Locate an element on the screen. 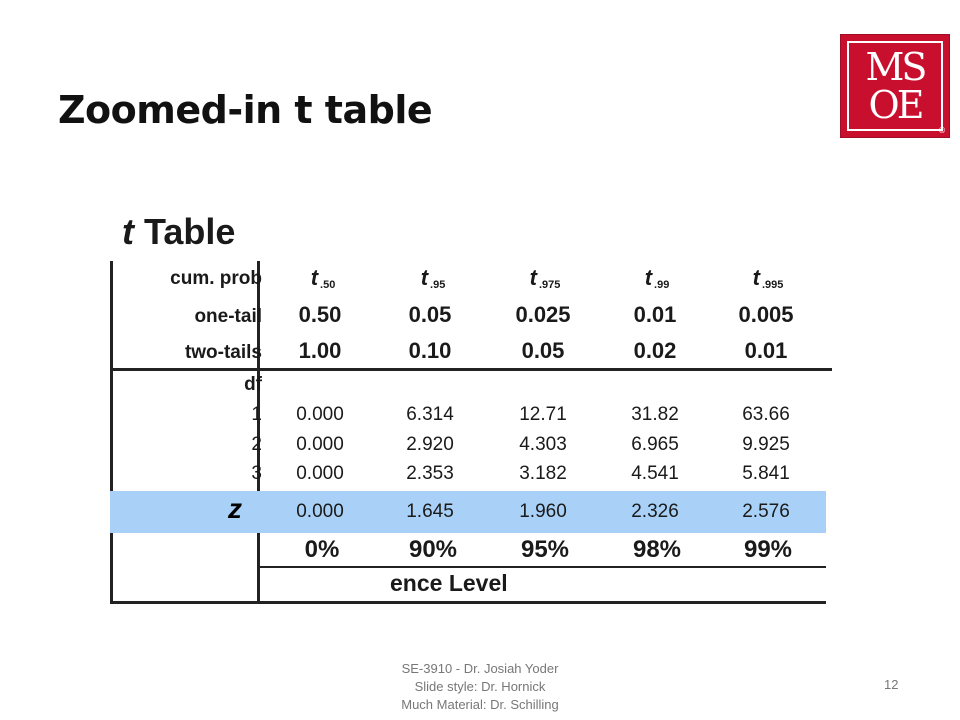 The width and height of the screenshot is (960, 720). t-value-cell: 5.841 is located at coordinates (766, 473).